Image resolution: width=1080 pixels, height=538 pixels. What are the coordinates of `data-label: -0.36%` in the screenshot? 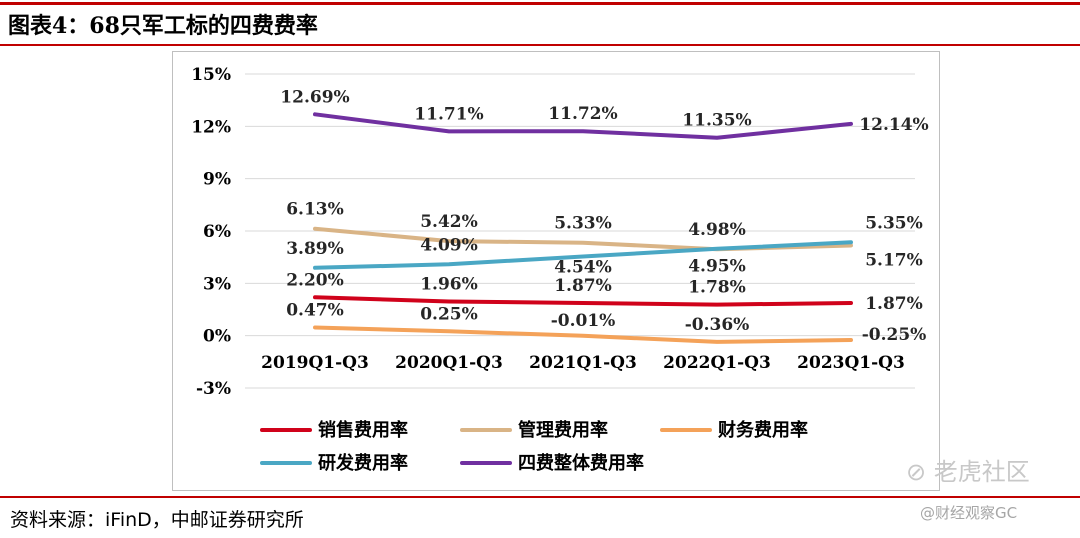 It's located at (717, 325).